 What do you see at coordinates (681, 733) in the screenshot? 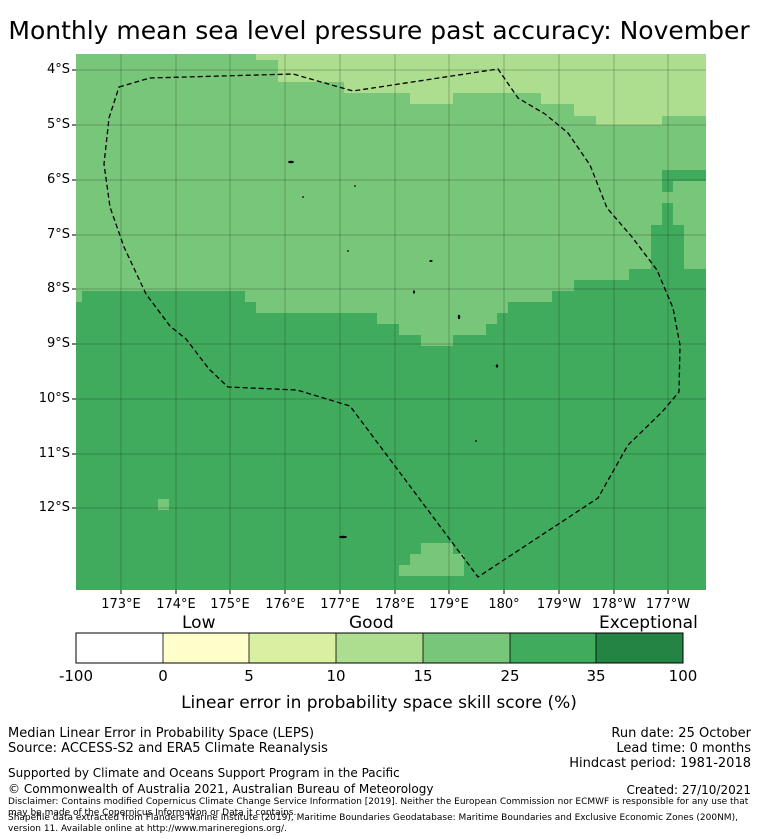
I see `footer-run-date: Run date: 25 October` at bounding box center [681, 733].